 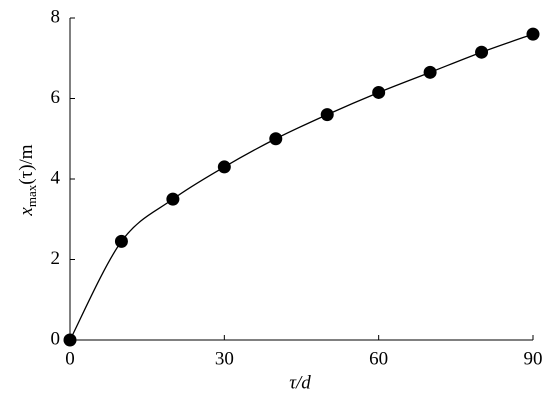 I want to click on y-label-rest: (τ)/m, so click(x=26, y=164).